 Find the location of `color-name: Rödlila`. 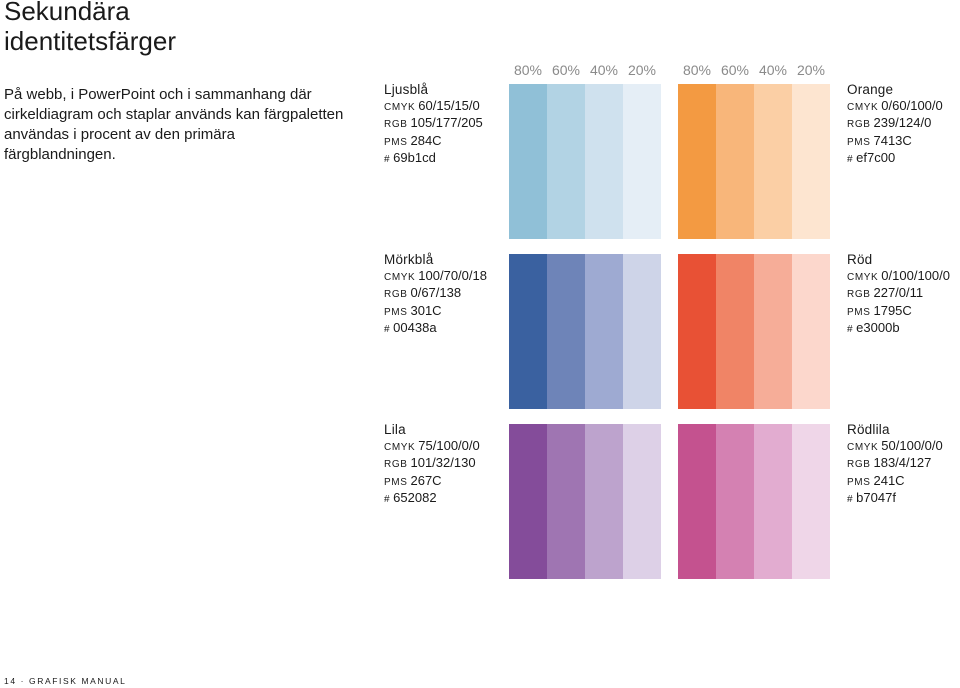

color-name: Rödlila is located at coordinates (868, 429).